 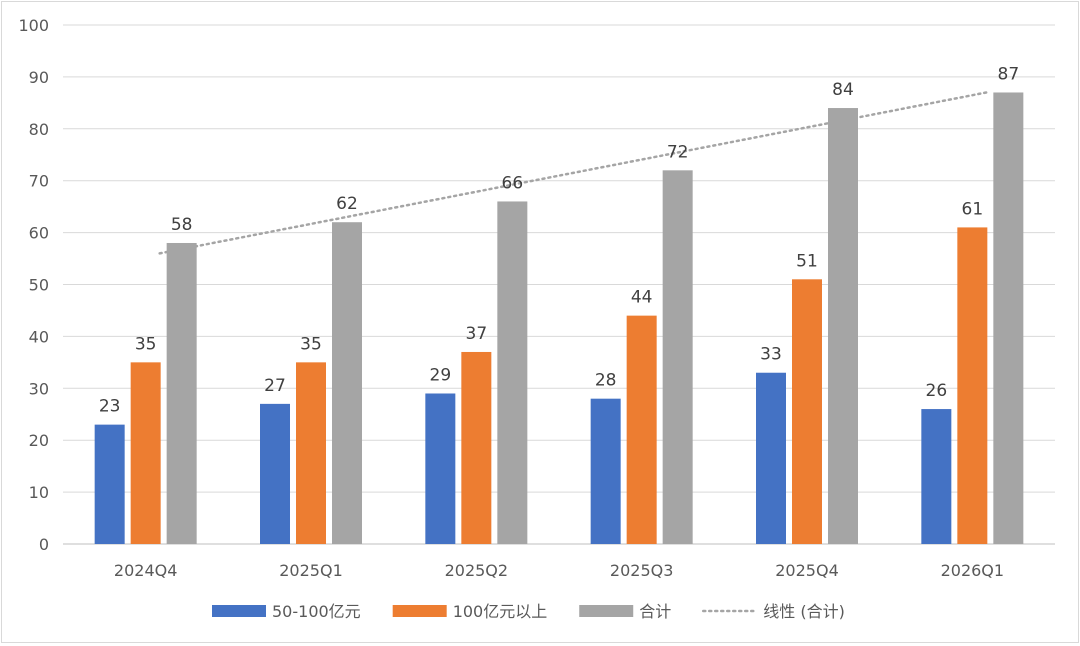 I want to click on data-label: 87, so click(x=1009, y=74).